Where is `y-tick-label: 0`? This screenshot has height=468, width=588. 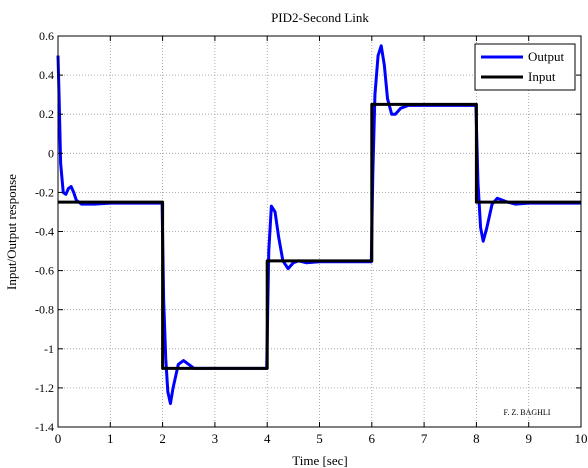
y-tick-label: 0 is located at coordinates (51, 153).